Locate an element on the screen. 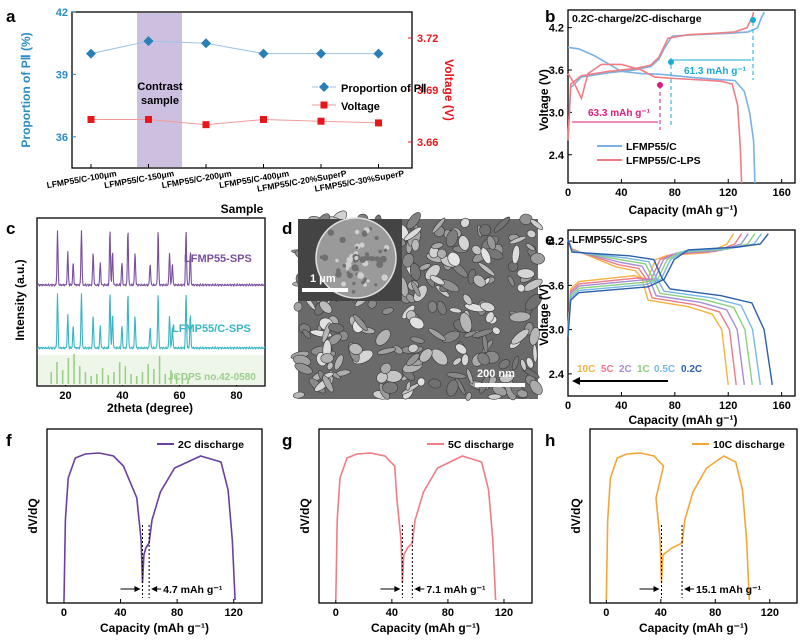  y-axis-title: Intensity (a.u.) is located at coordinates (20, 299).